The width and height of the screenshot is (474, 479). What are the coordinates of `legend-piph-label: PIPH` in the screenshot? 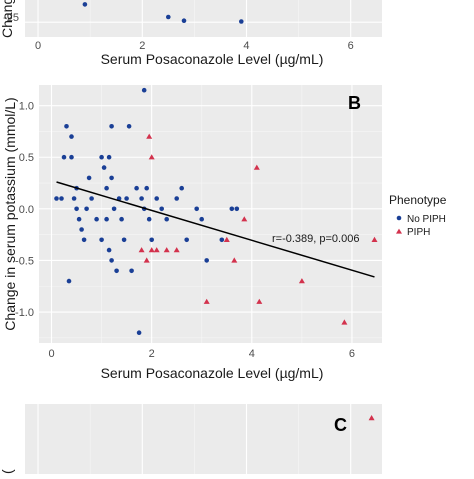 It's located at (418, 232).